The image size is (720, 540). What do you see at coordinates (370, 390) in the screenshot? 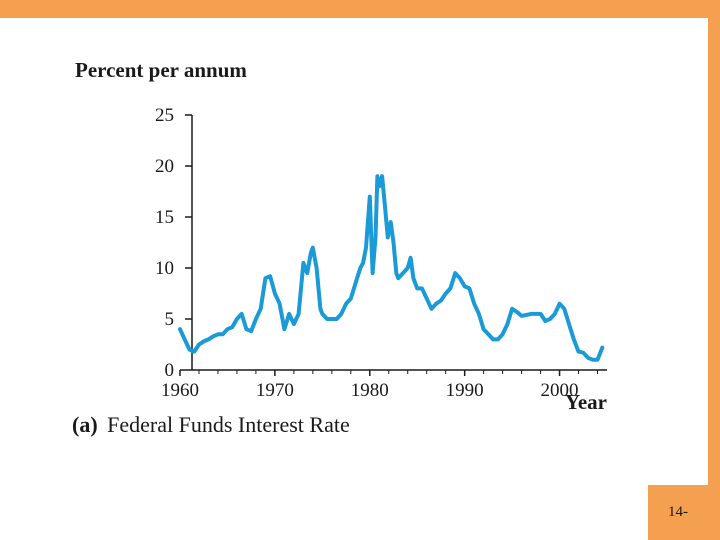
I see `x-tick-label: 1980` at bounding box center [370, 390].